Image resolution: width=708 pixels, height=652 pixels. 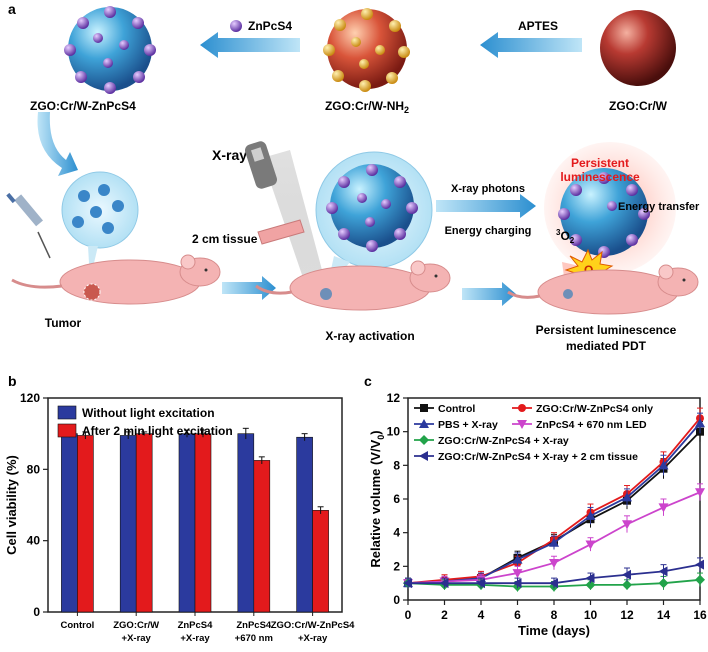 What do you see at coordinates (456, 409) in the screenshot?
I see `legend-label: Control` at bounding box center [456, 409].